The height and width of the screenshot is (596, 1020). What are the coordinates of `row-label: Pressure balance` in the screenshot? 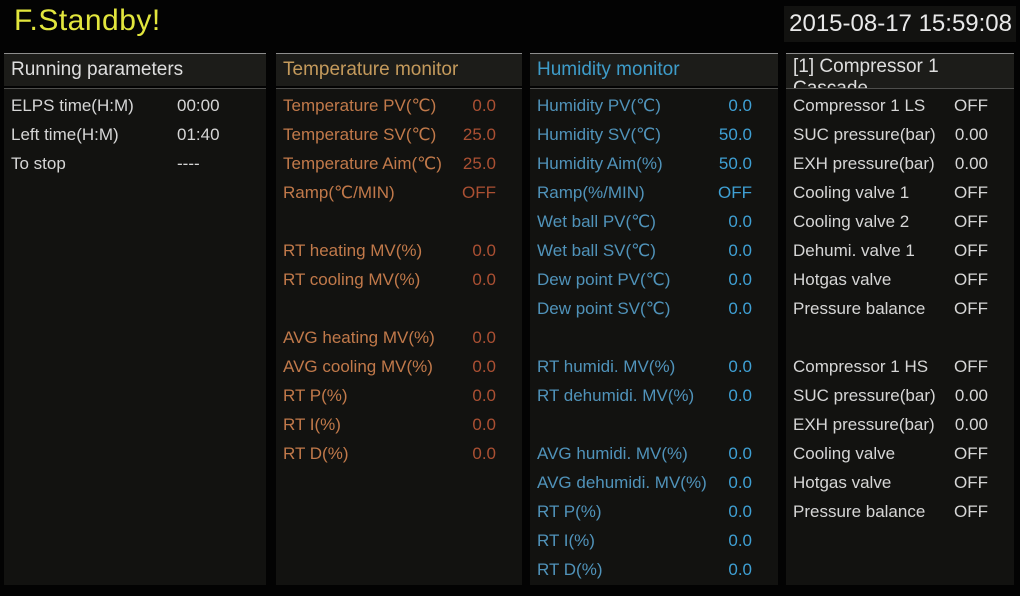 It's located at (859, 308).